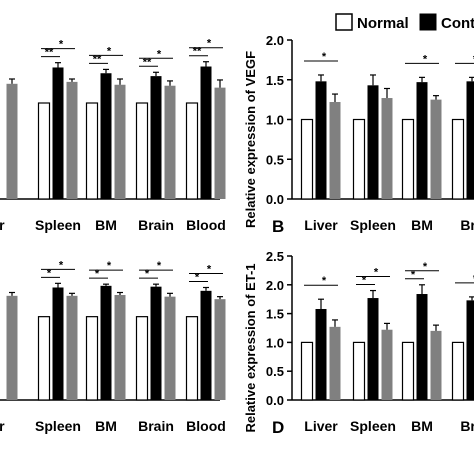 This screenshot has height=474, width=474. Describe the element at coordinates (278, 226) in the screenshot. I see `panel-label: B` at that location.